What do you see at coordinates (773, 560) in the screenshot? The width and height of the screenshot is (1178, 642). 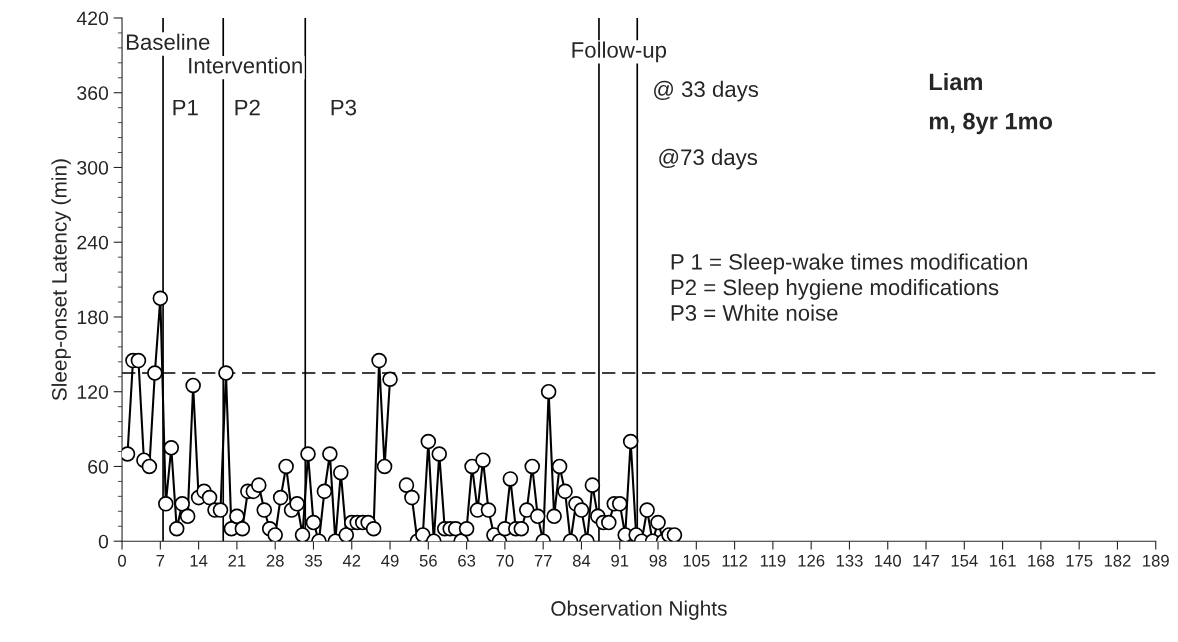 I see `x-tick-label: 119` at bounding box center [773, 560].